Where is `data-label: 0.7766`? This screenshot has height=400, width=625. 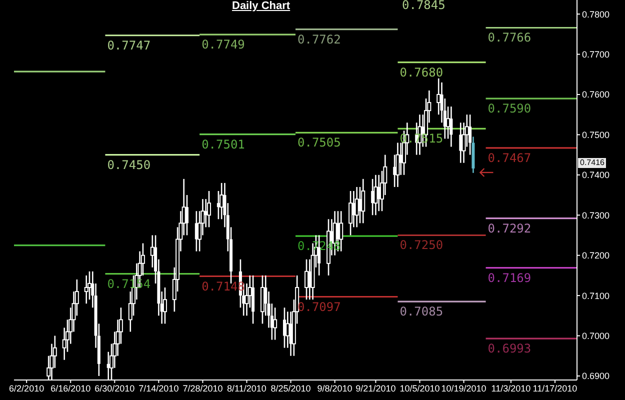
data-label: 0.7766 is located at coordinates (510, 37).